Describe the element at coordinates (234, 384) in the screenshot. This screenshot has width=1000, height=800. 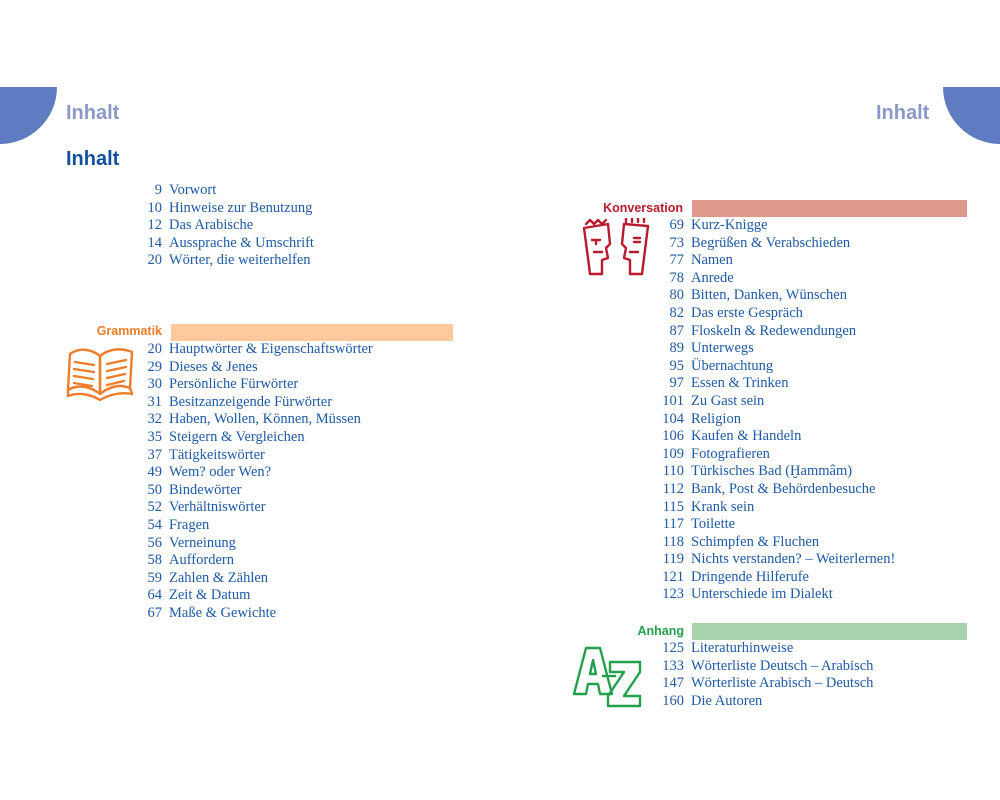
I see `toc-entry-title: Persönliche Fürwörter` at that location.